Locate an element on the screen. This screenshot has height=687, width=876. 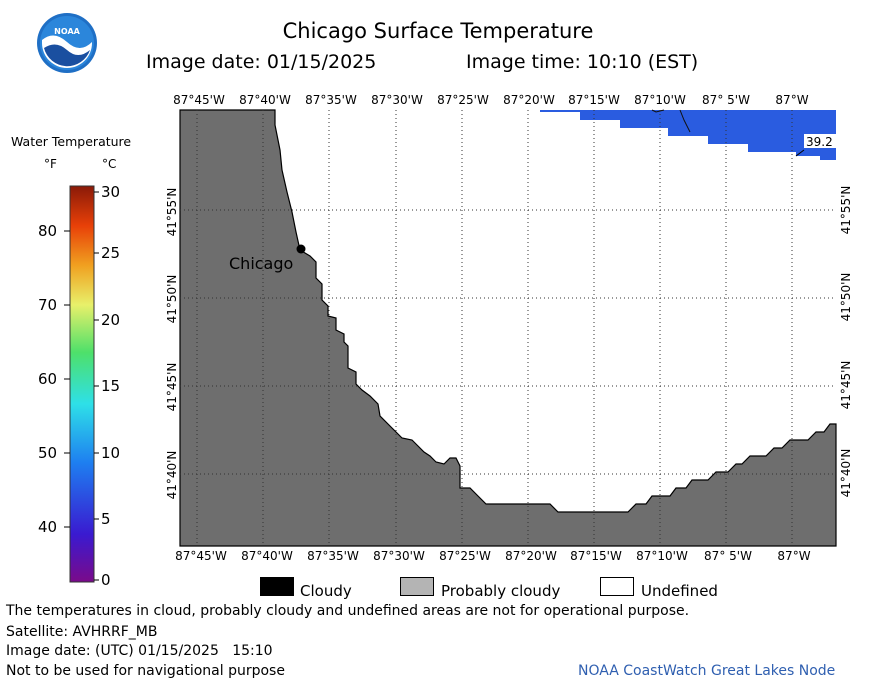
c-tick: 30 is located at coordinates (110, 192).